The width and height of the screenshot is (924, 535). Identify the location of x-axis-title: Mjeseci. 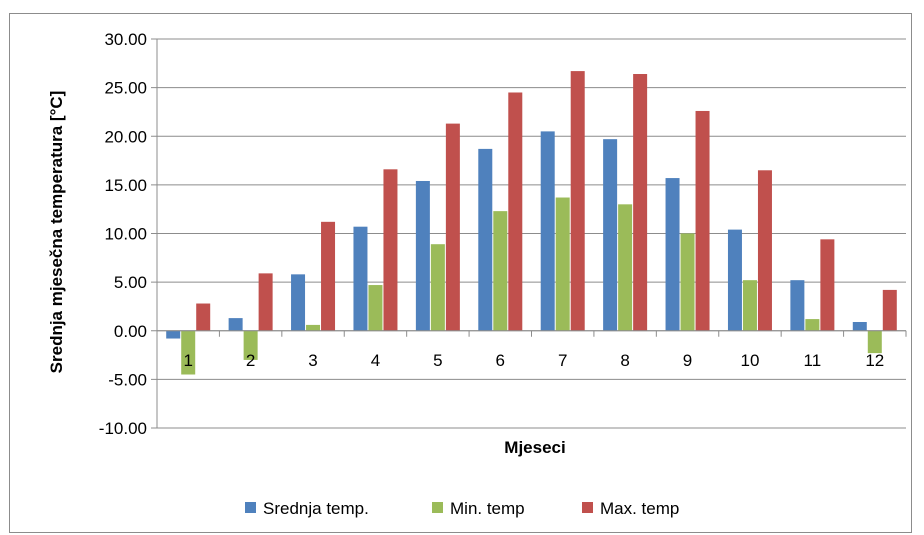
(534, 447).